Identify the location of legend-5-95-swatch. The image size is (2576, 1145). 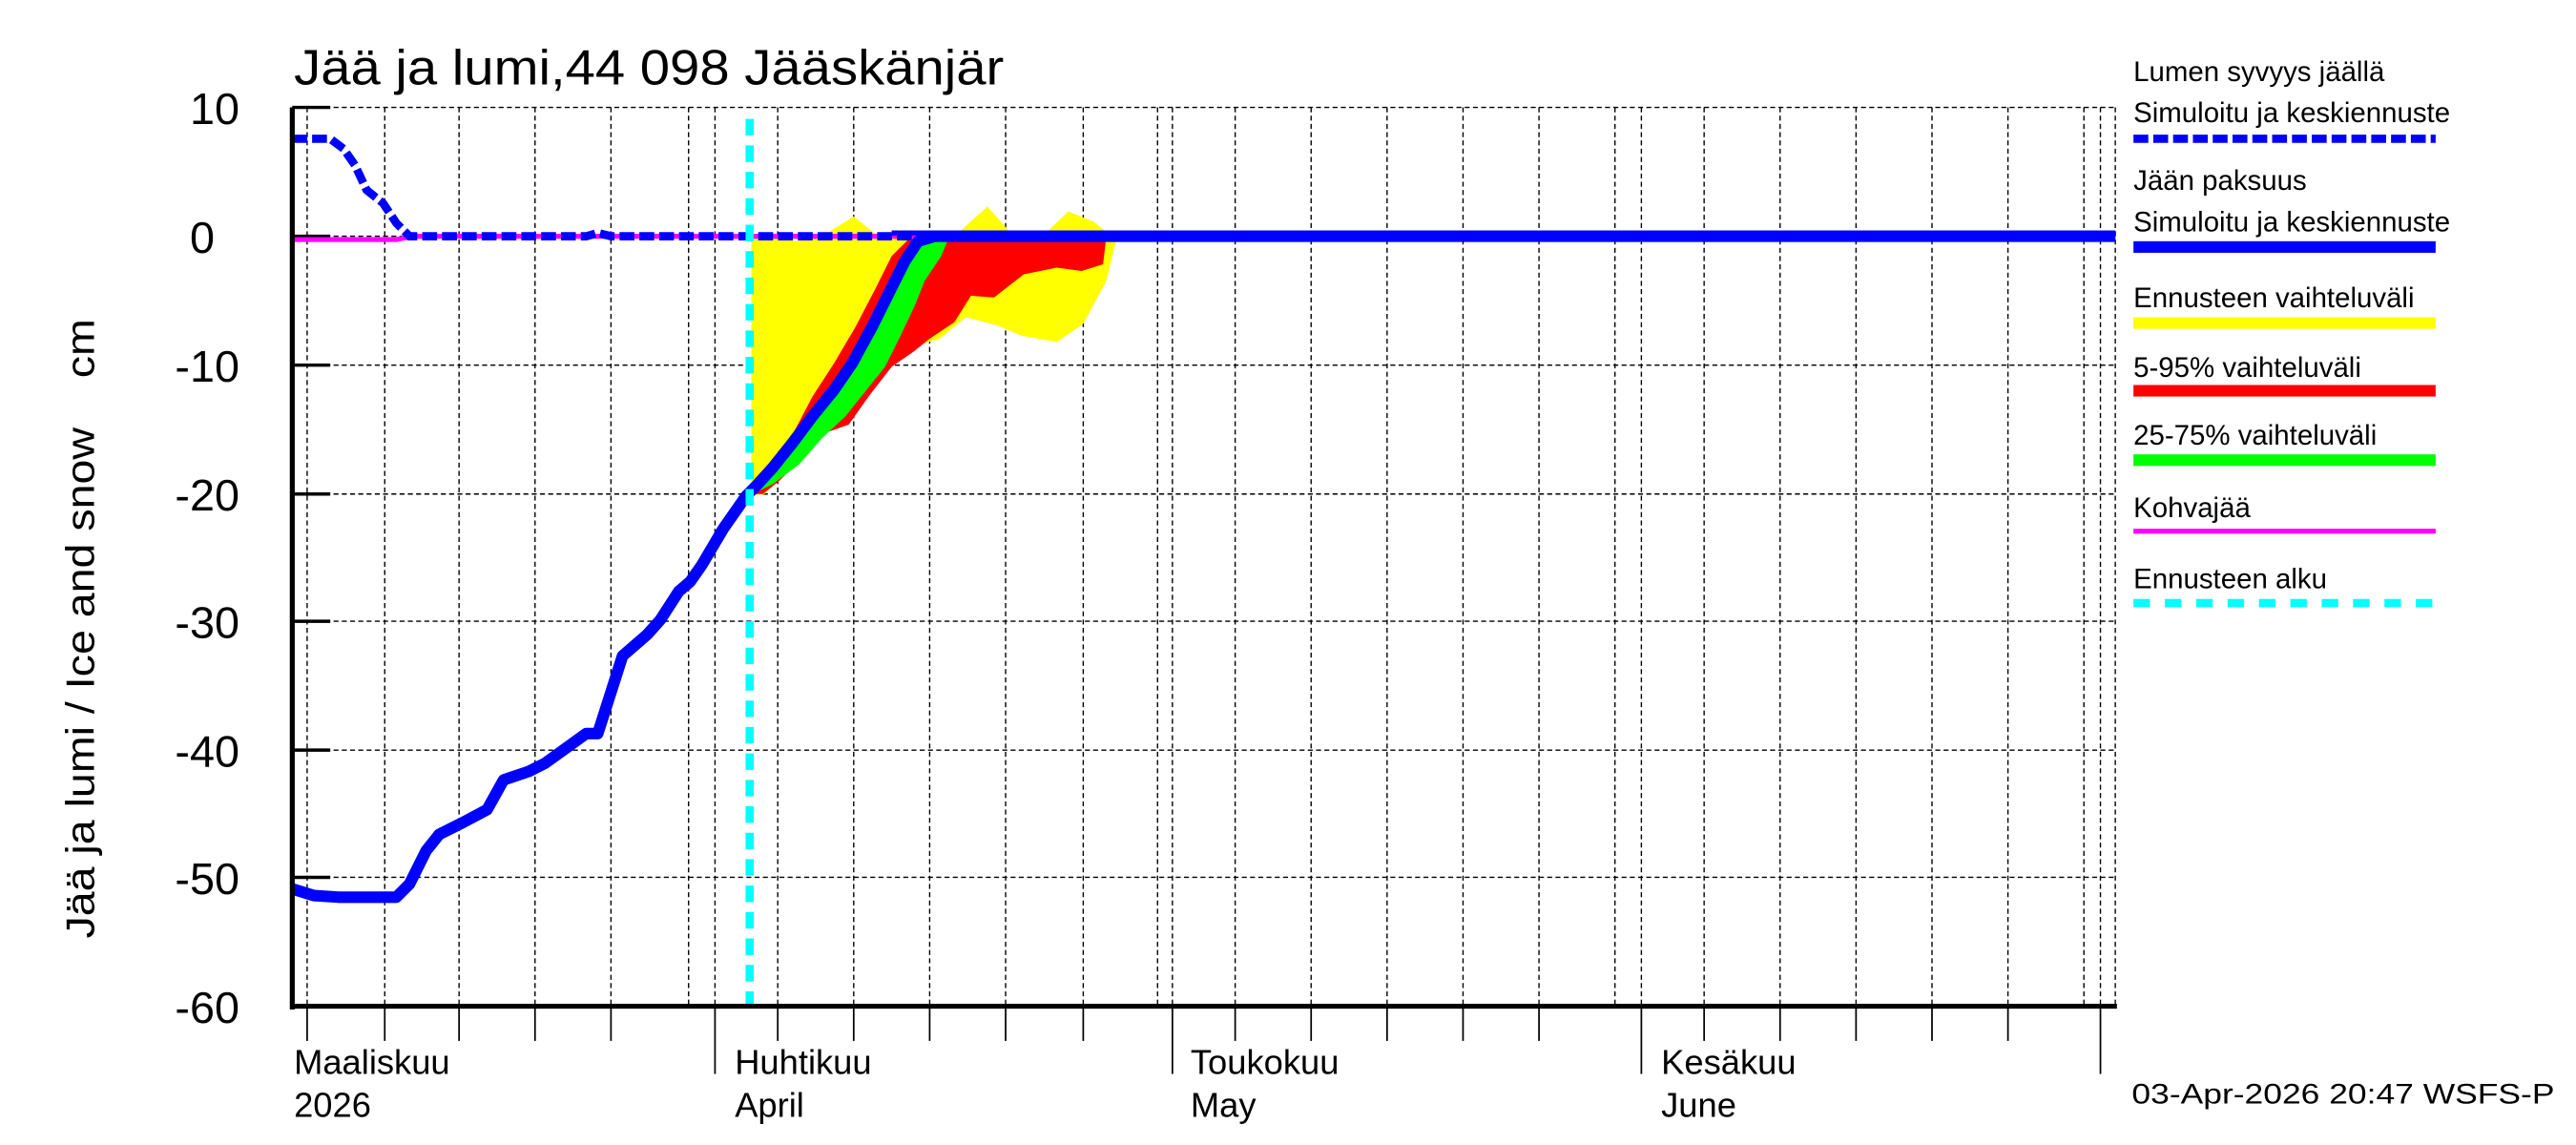
(2284, 391).